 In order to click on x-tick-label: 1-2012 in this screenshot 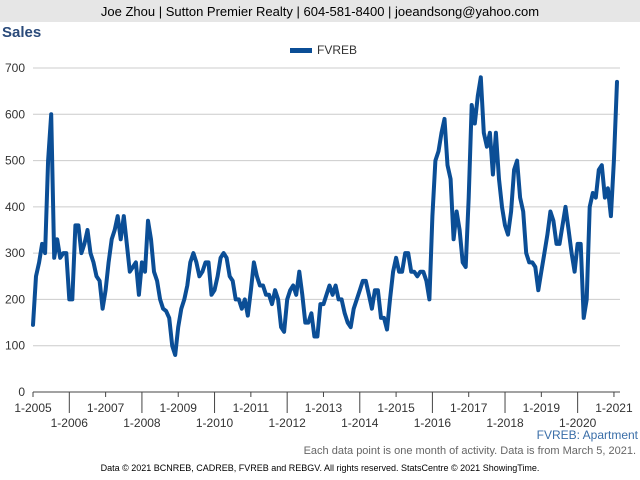, I will do `click(287, 423)`.